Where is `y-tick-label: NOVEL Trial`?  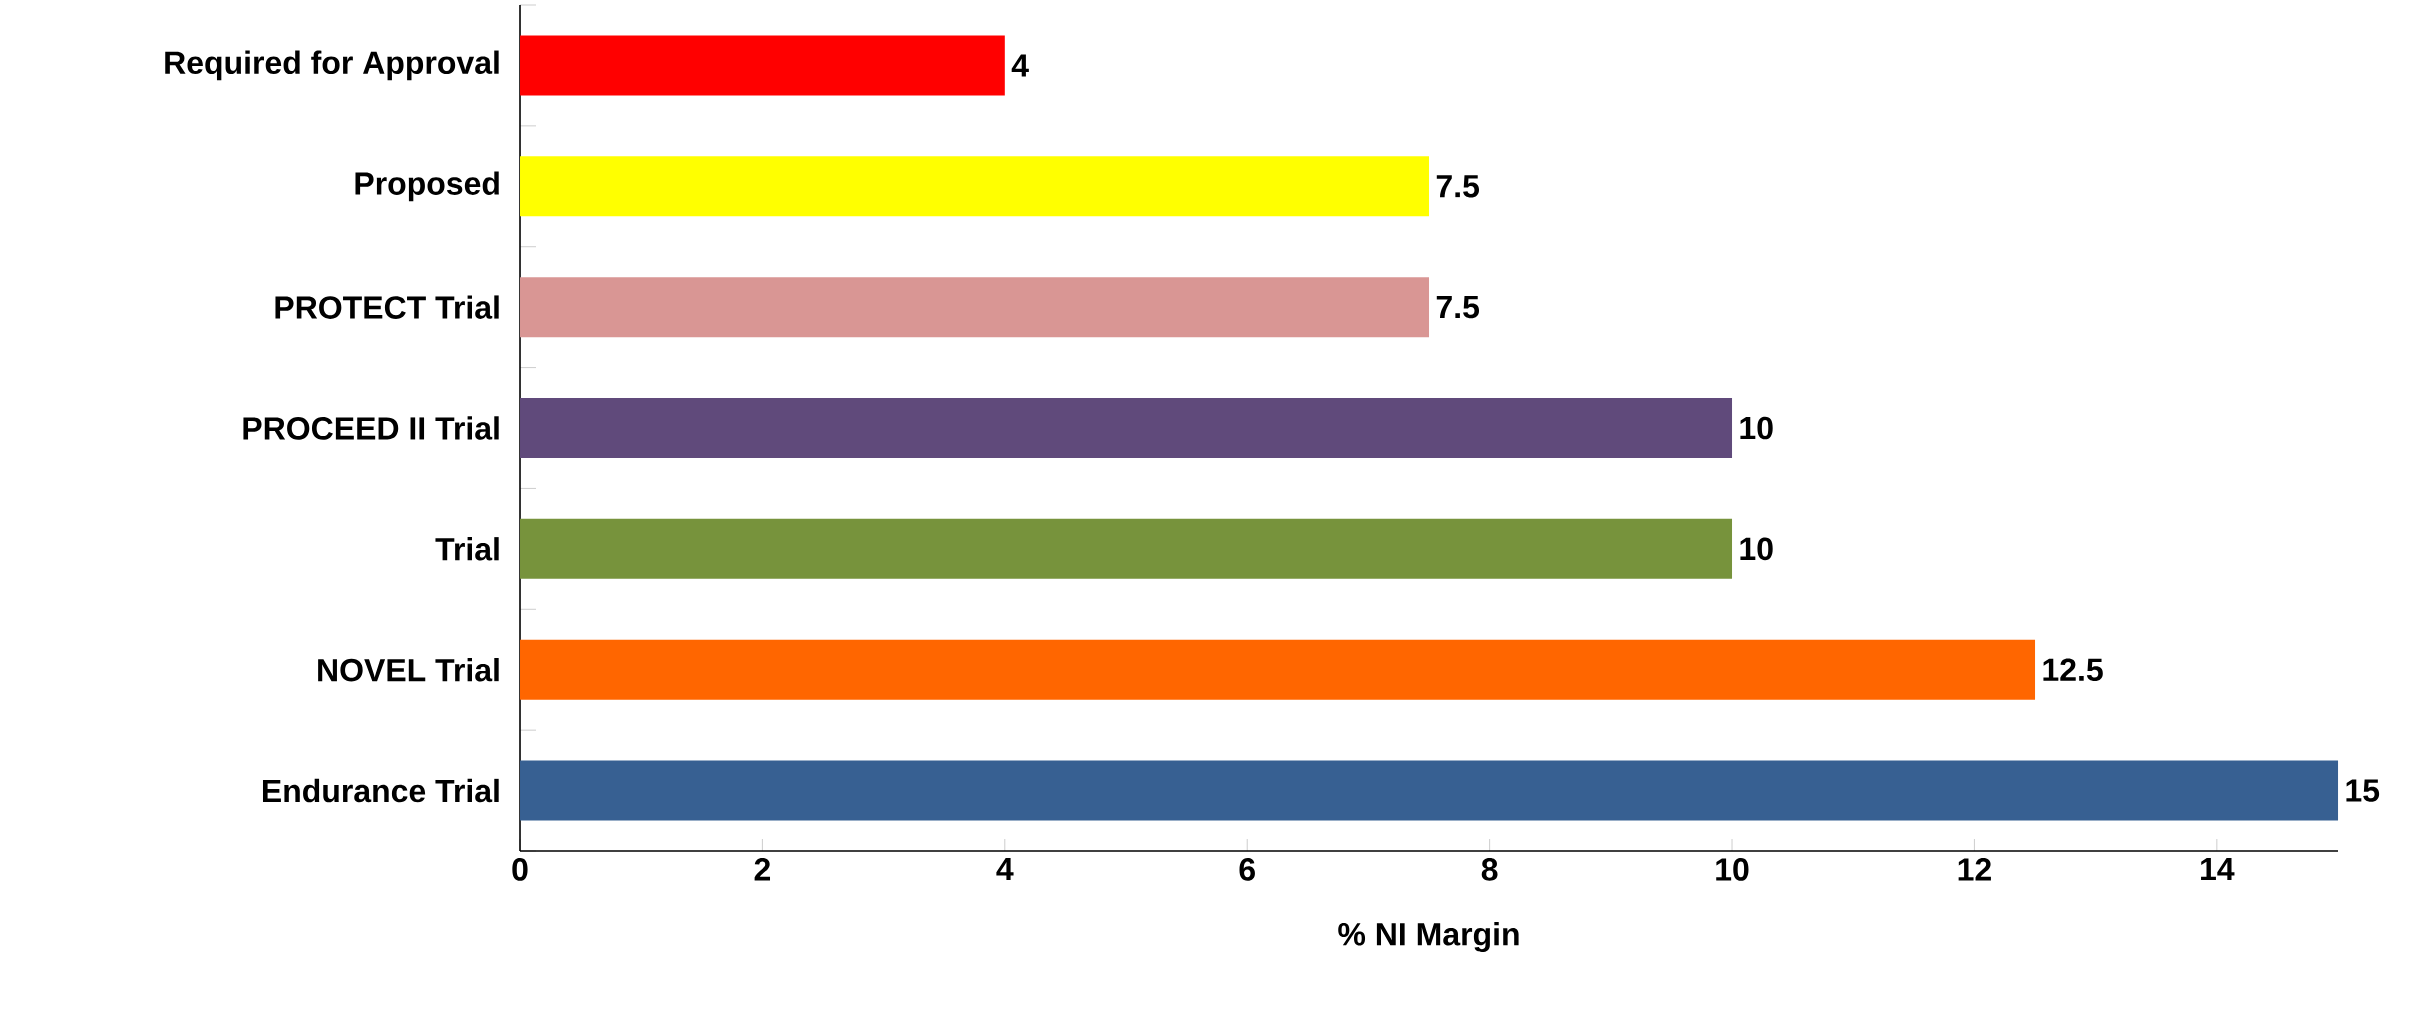
y-tick-label: NOVEL Trial is located at coordinates (408, 669).